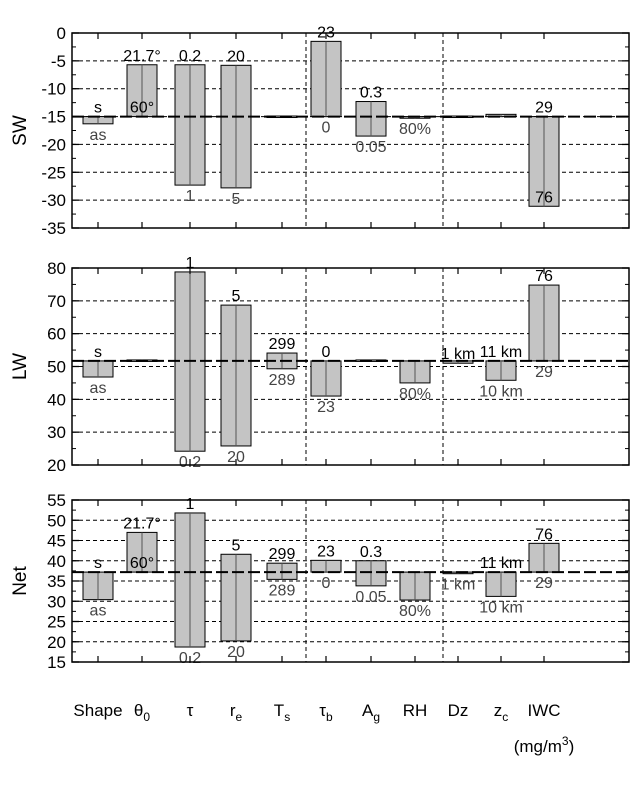 This screenshot has height=785, width=642. What do you see at coordinates (53, 117) in the screenshot?
I see `y-tick-label: -15` at bounding box center [53, 117].